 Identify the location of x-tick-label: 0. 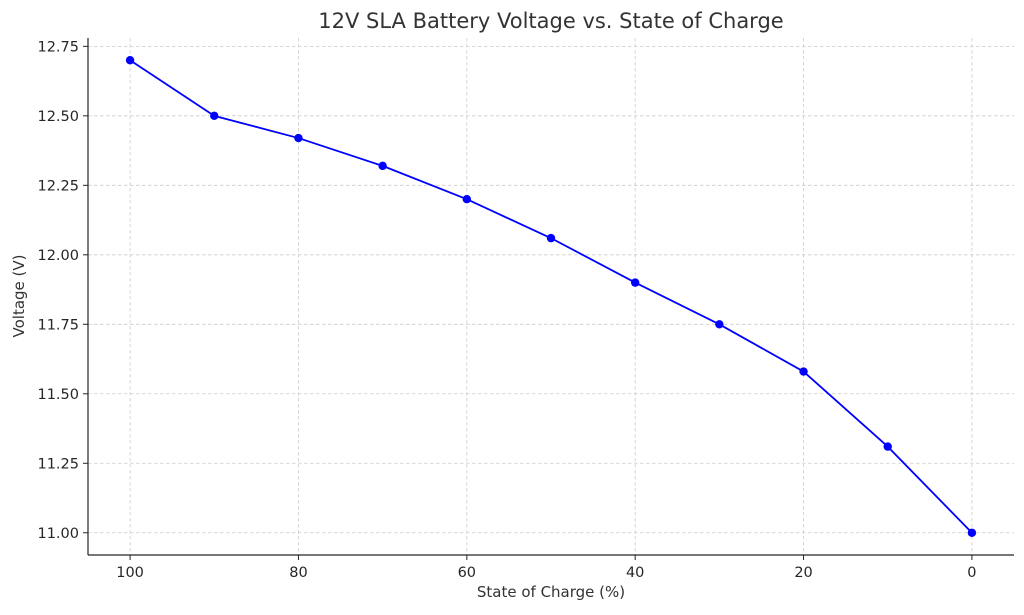
(971, 573).